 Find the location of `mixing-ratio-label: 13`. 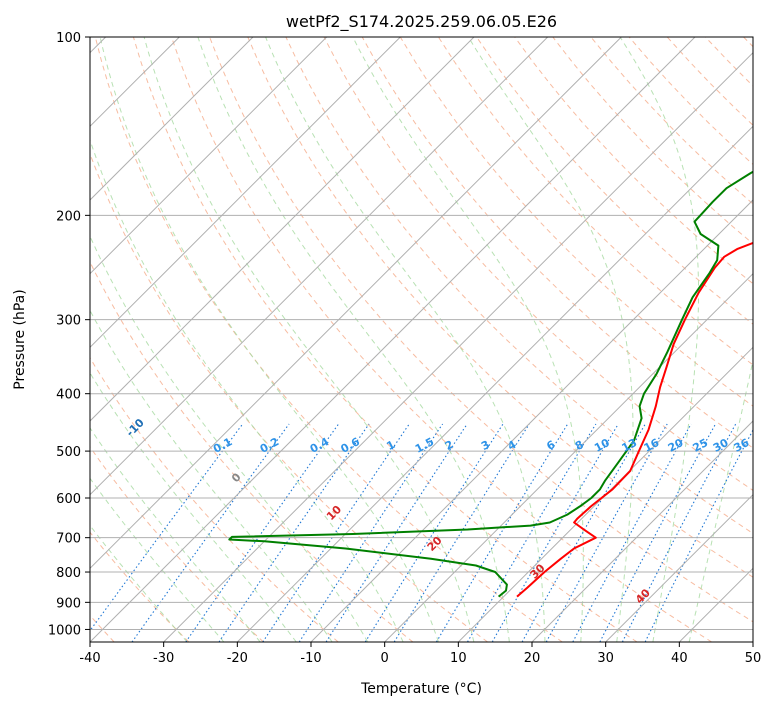

mixing-ratio-label: 13 is located at coordinates (630, 445).